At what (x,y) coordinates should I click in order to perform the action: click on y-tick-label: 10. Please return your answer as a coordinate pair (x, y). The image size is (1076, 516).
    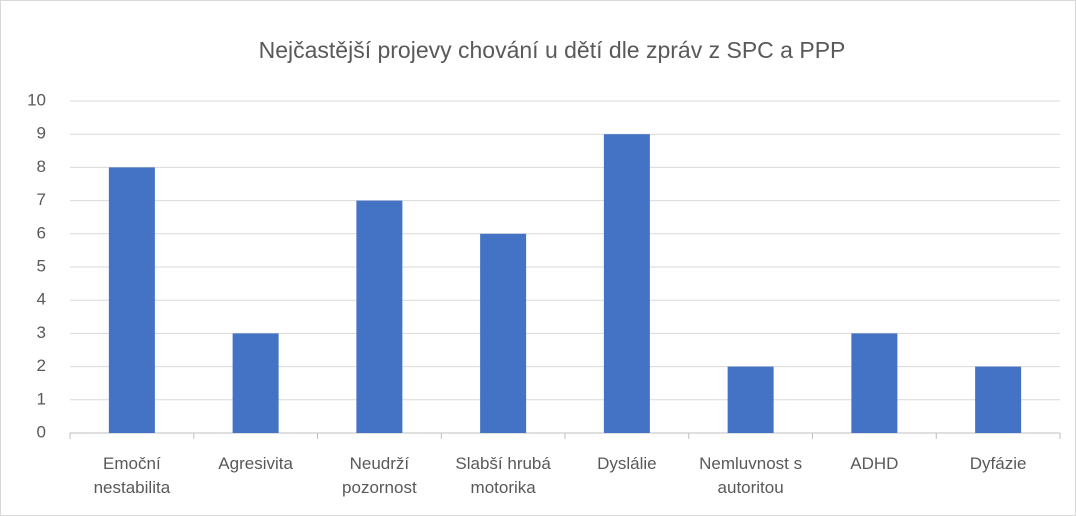
    Looking at the image, I should click on (36, 99).